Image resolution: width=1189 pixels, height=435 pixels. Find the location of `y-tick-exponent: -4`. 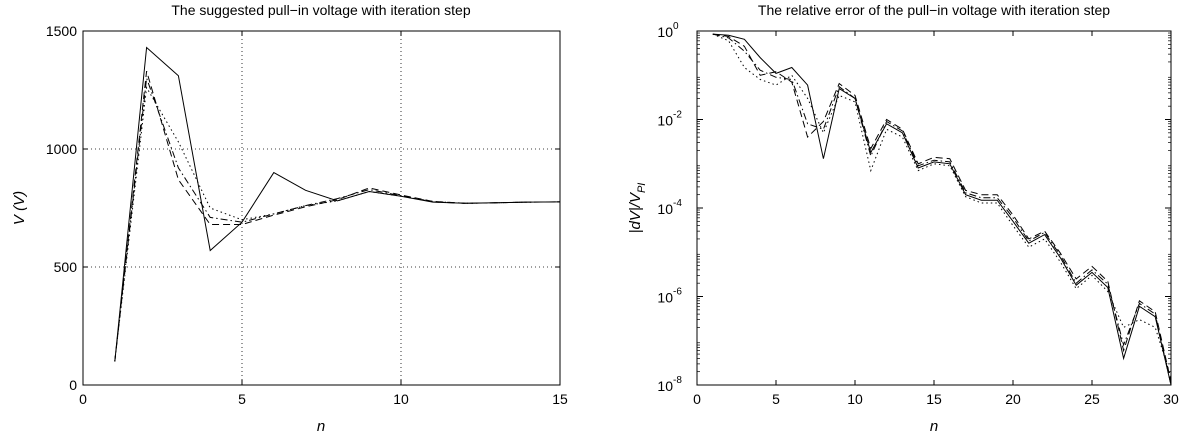

y-tick-exponent: -4 is located at coordinates (677, 203).